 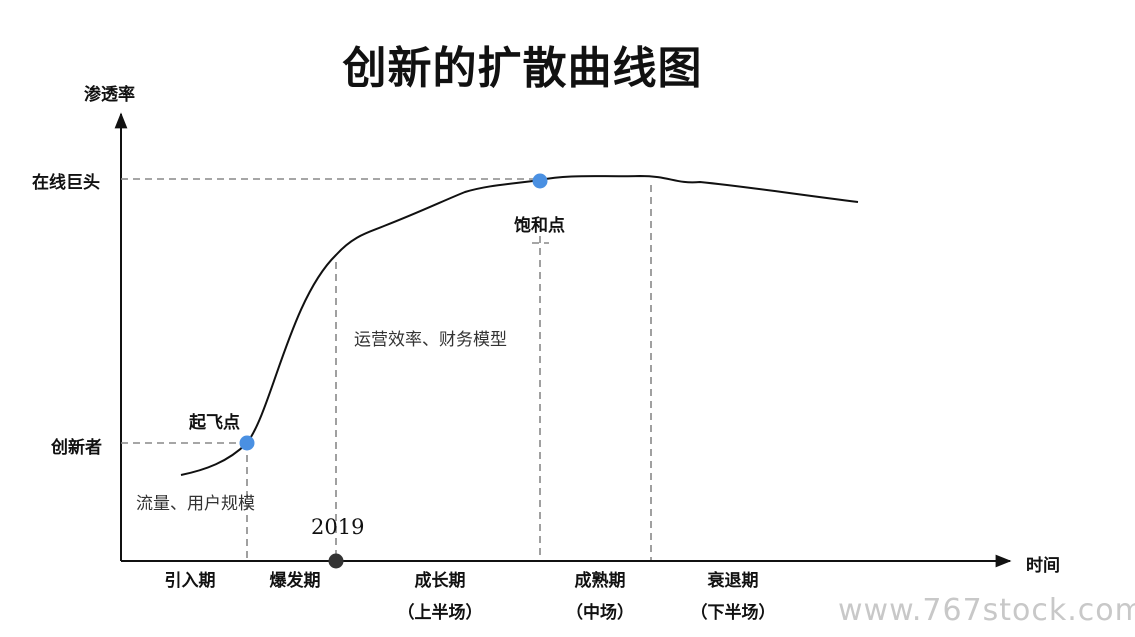 I want to click on year-2019-marker, so click(x=336, y=561).